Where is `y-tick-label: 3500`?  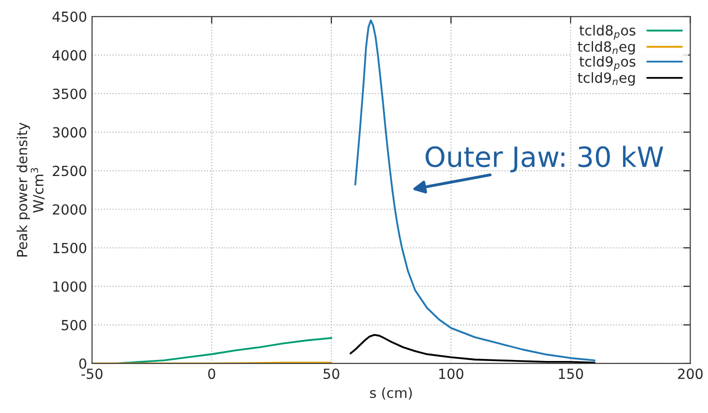 y-tick-label: 3500 is located at coordinates (69, 94).